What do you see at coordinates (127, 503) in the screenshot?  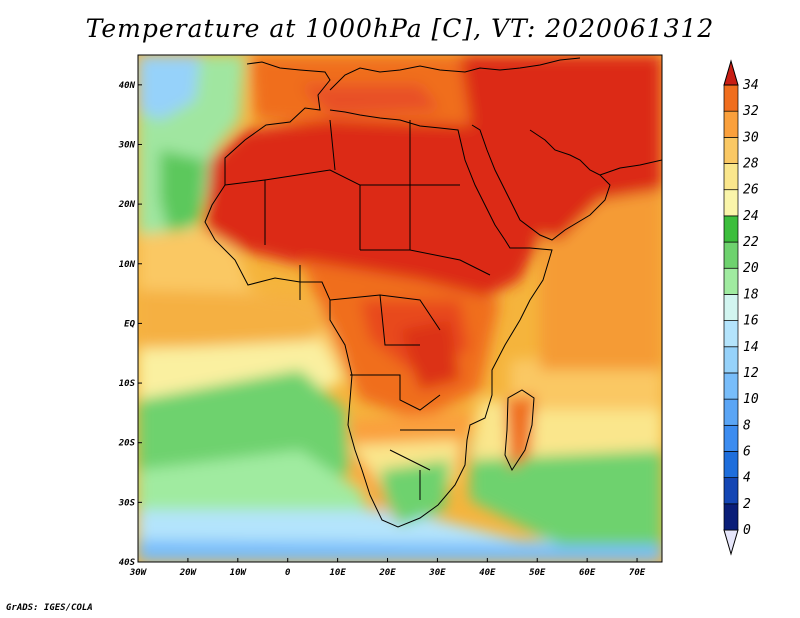 I see `lat-tick-label: 30S` at bounding box center [127, 503].